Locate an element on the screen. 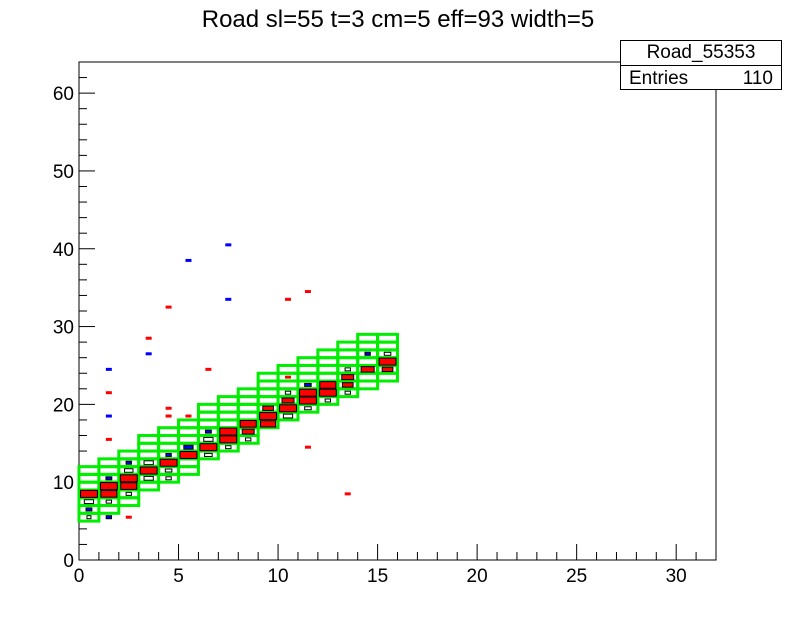  y-tick-label: 0 is located at coordinates (68, 561).